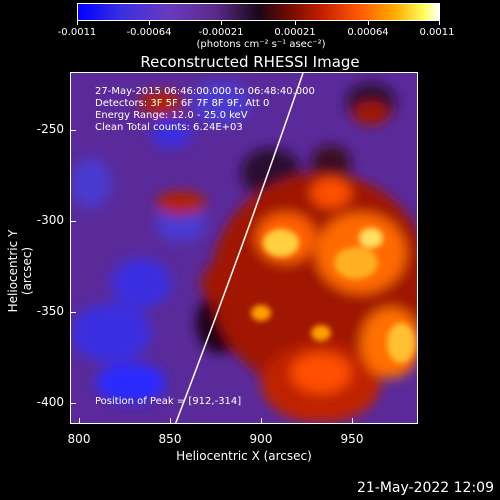 This screenshot has height=500, width=500. What do you see at coordinates (368, 32) in the screenshot?
I see `colorbar-label: 0.00064` at bounding box center [368, 32].